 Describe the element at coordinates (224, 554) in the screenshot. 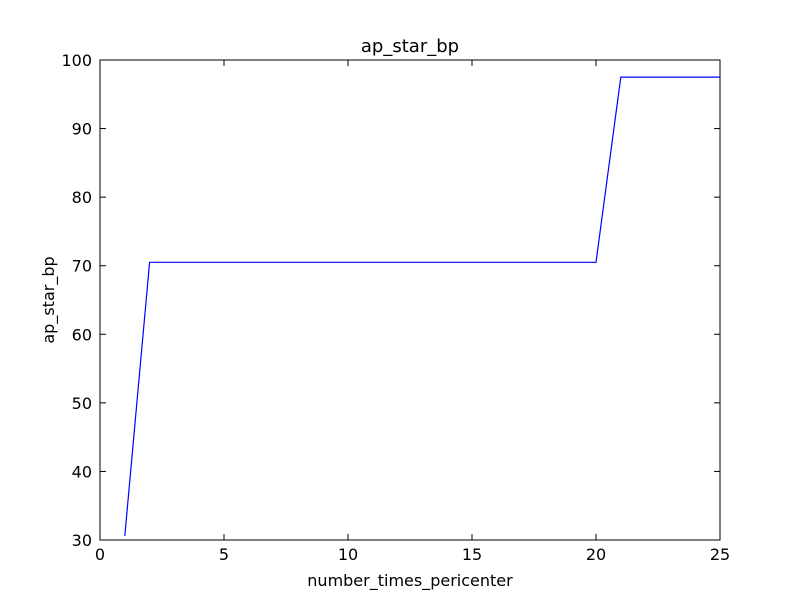

I see `x-tick-label: 5` at that location.